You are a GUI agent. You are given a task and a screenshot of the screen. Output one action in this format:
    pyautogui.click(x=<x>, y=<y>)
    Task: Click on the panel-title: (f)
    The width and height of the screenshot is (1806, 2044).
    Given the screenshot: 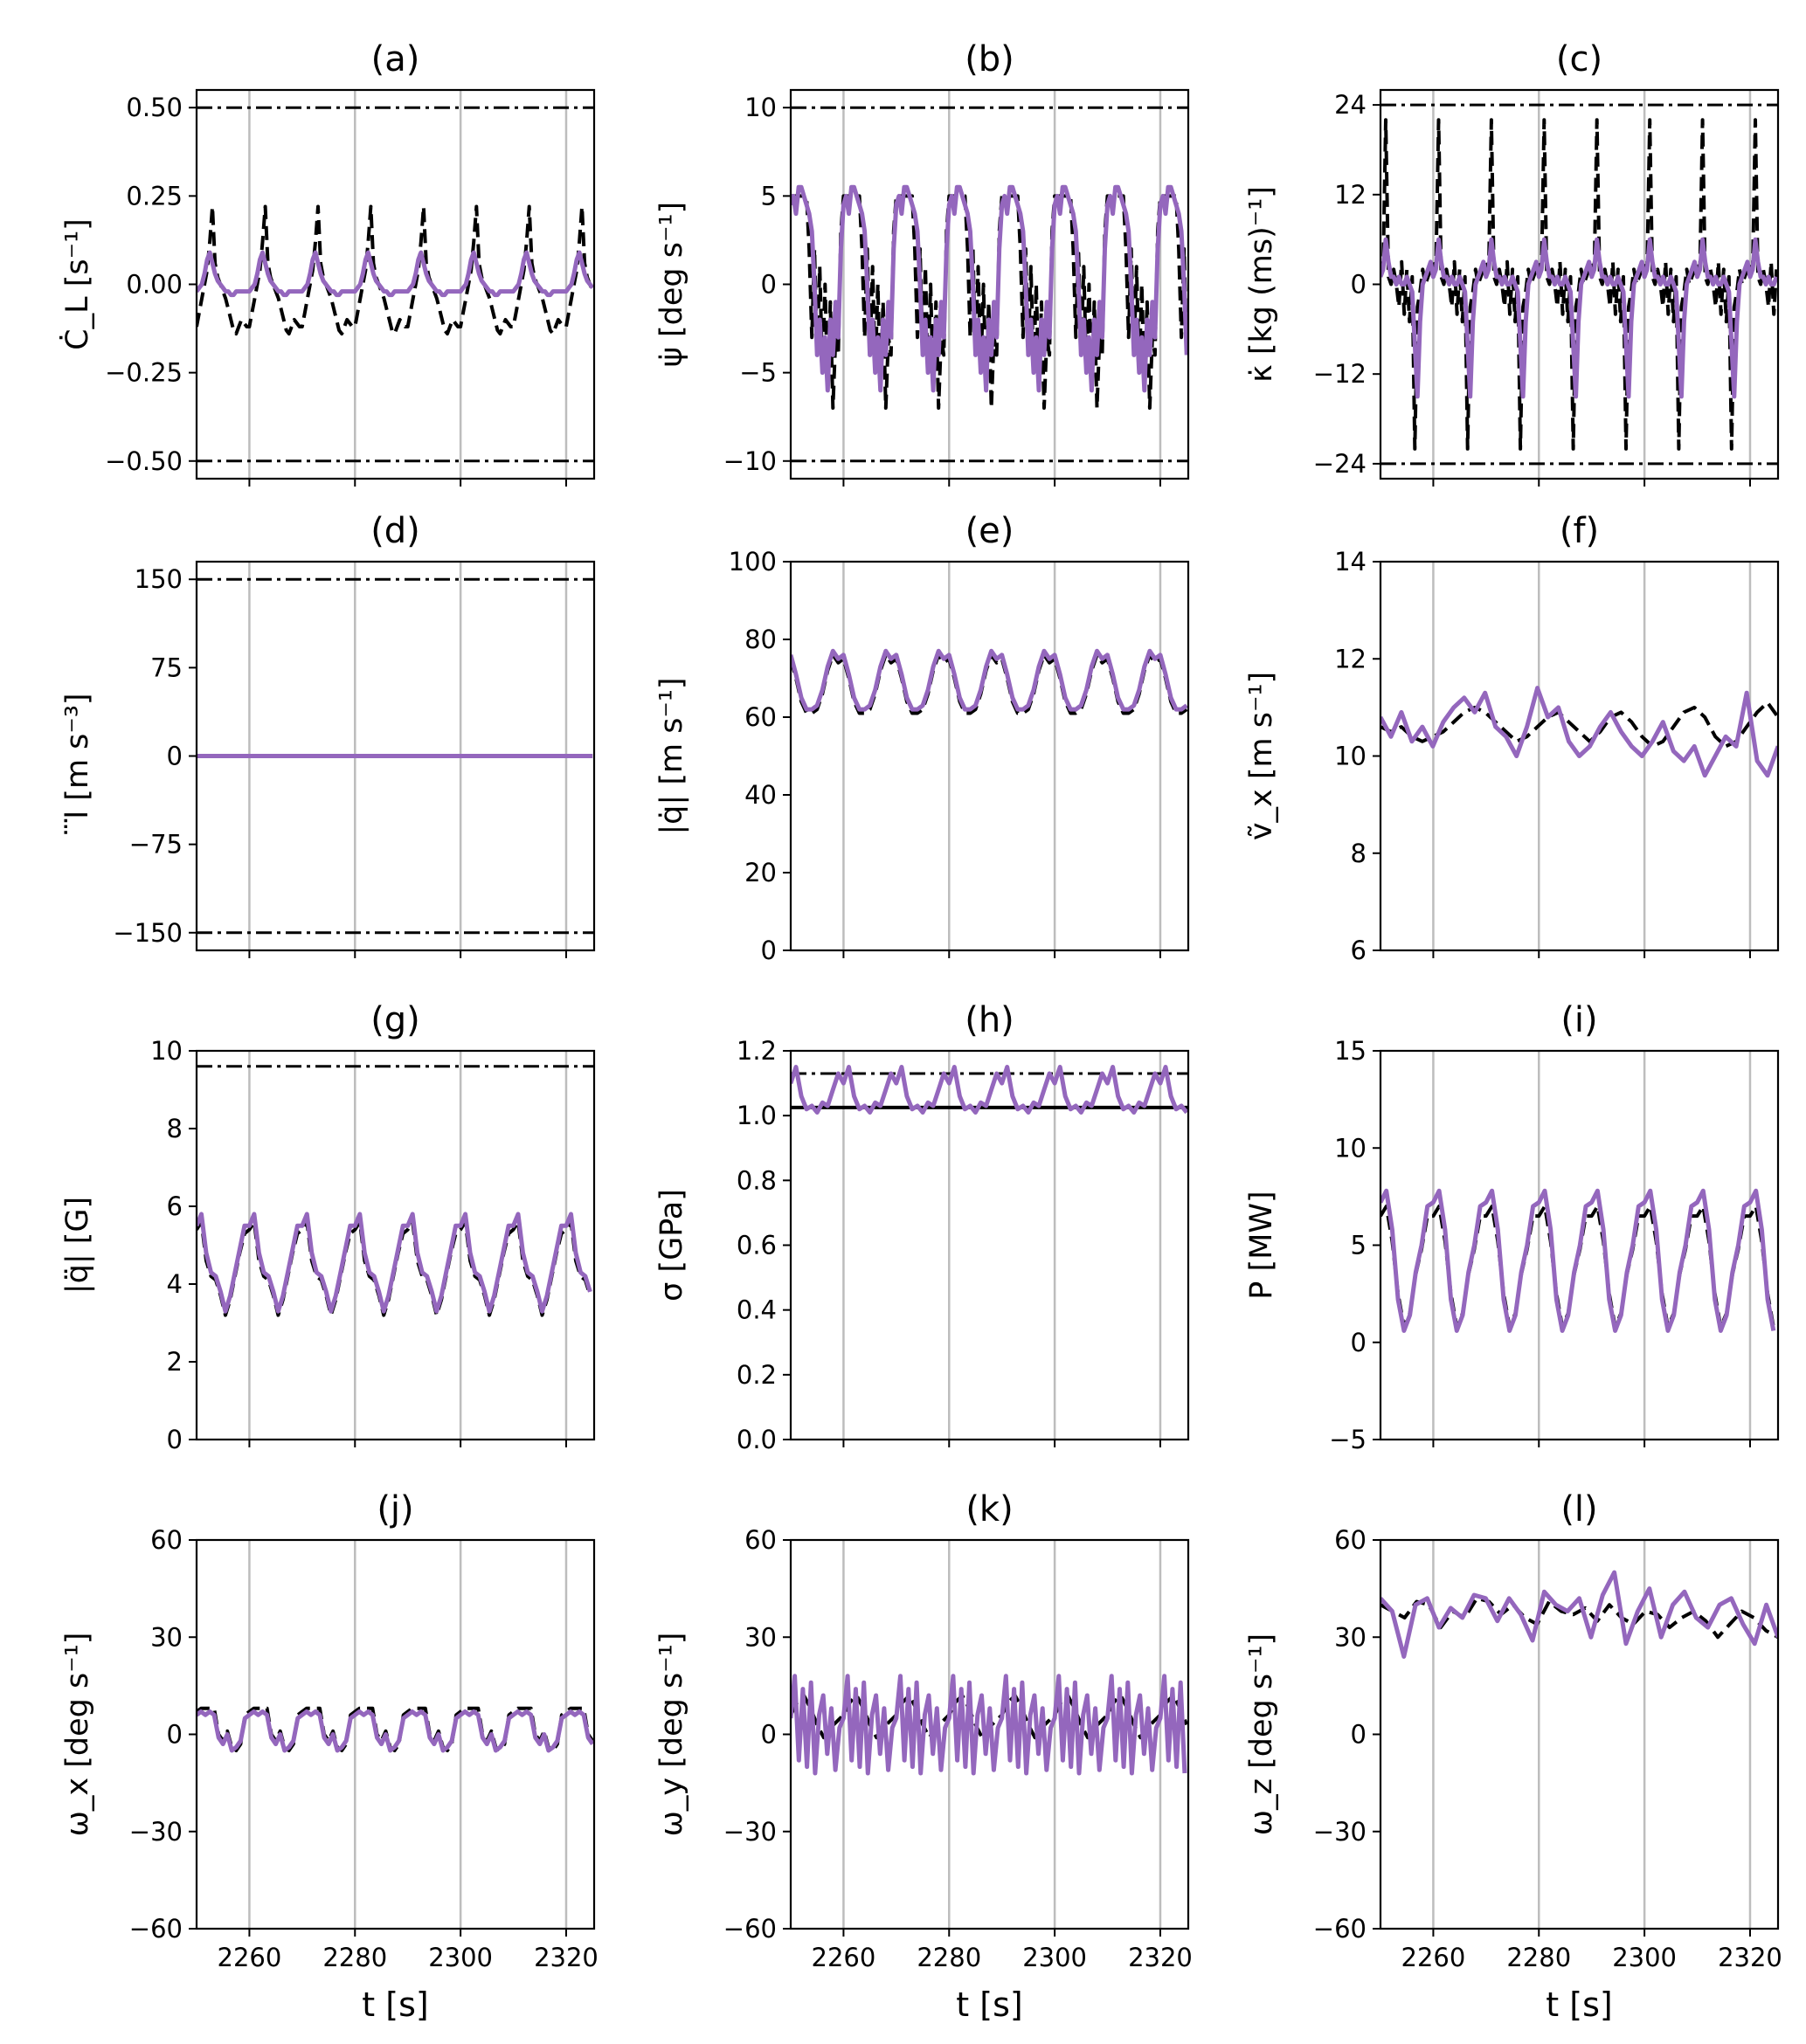 What is the action you would take?
    pyautogui.click(x=1579, y=531)
    